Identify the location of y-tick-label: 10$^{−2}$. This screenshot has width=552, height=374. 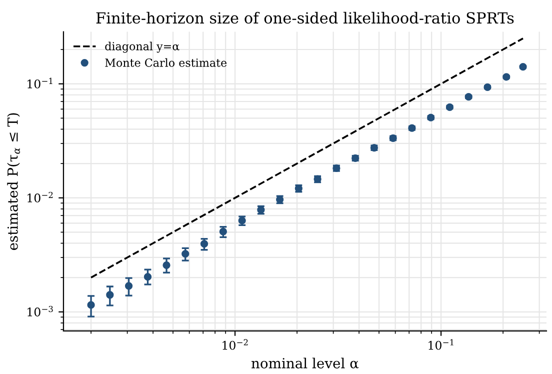
(40, 197).